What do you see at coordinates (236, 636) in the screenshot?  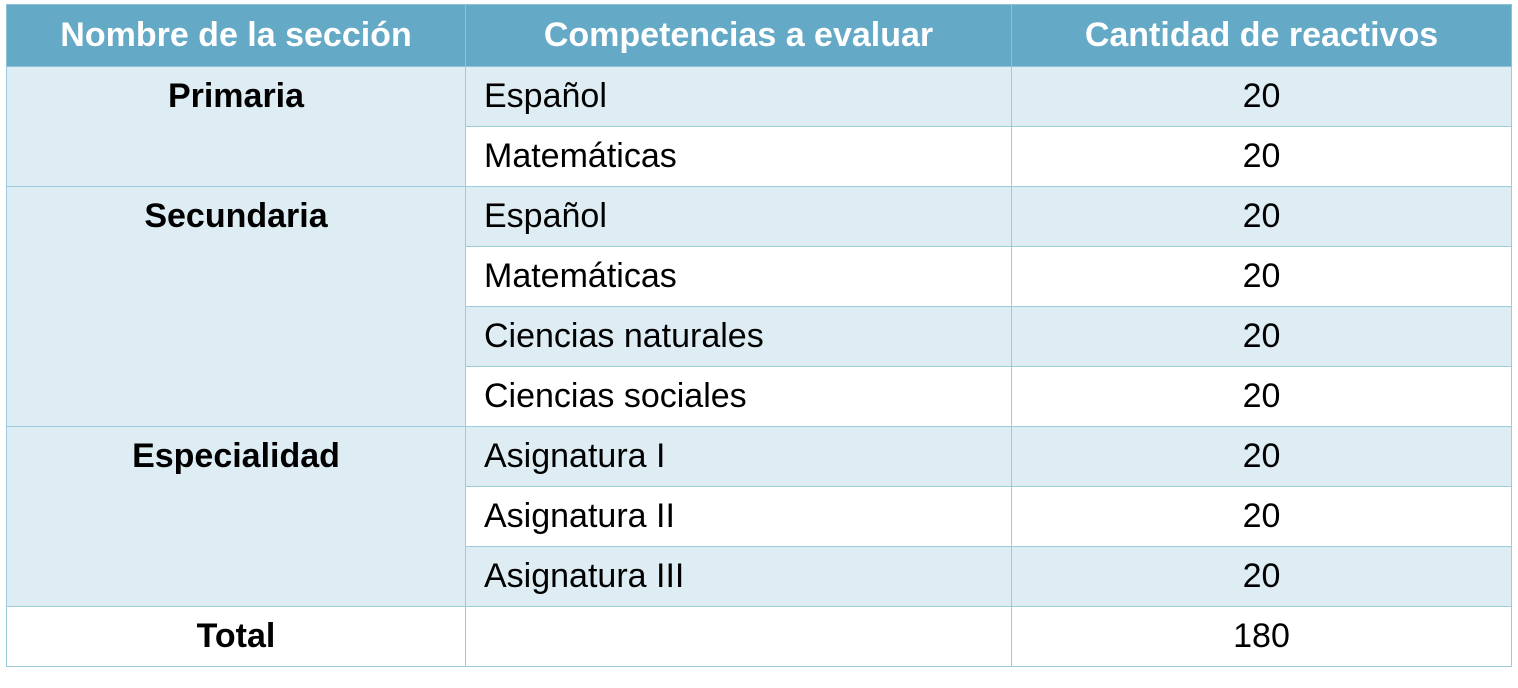 I see `total-label: Total` at bounding box center [236, 636].